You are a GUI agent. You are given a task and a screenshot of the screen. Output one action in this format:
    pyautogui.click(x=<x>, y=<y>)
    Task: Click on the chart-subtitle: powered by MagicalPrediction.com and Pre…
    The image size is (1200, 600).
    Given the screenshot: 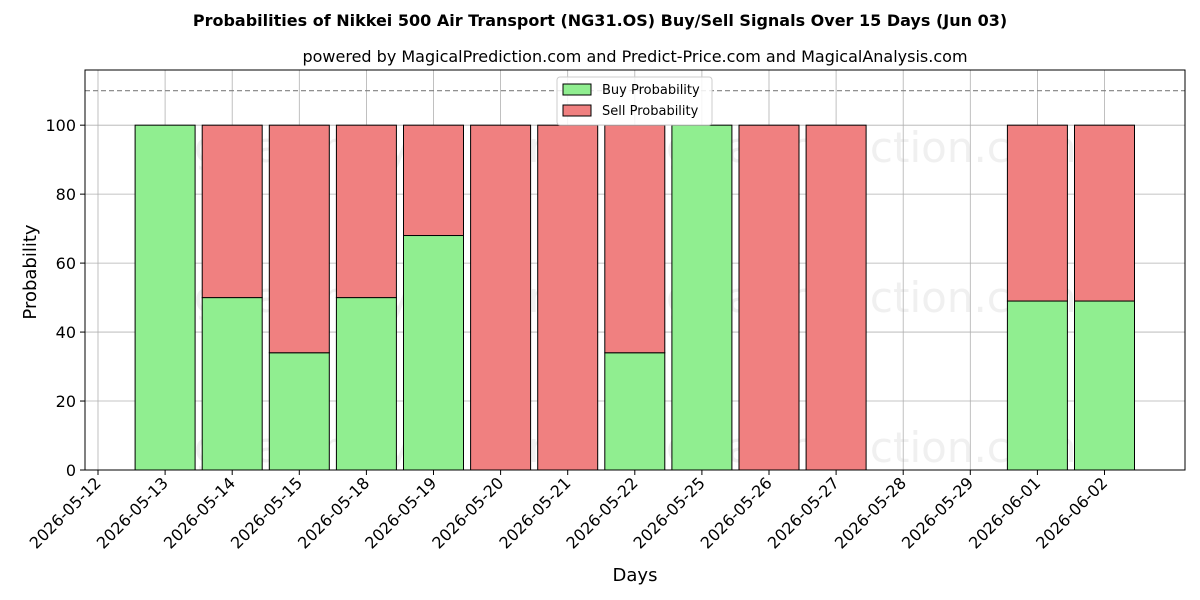 What is the action you would take?
    pyautogui.click(x=634, y=56)
    